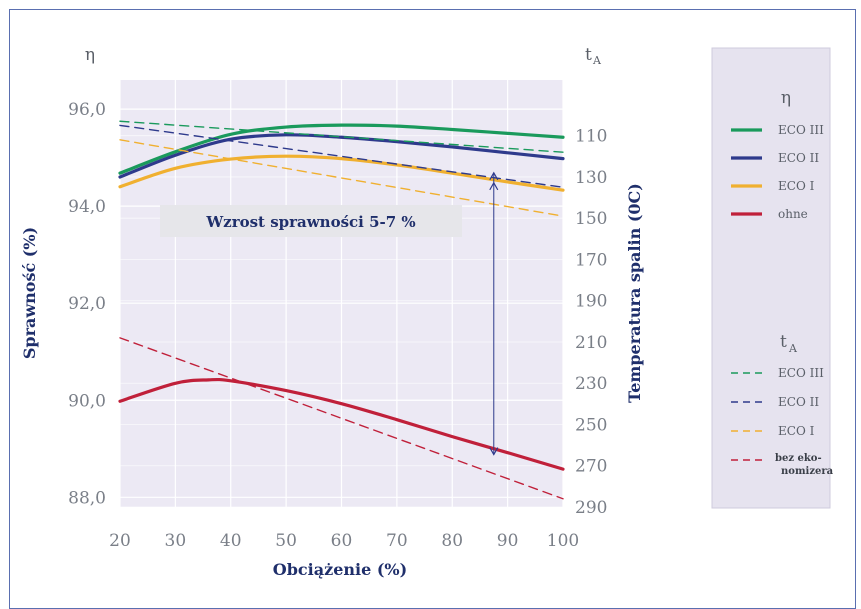 The width and height of the screenshot is (861, 609). I want to click on x-tick-label-8: 100, so click(563, 541).